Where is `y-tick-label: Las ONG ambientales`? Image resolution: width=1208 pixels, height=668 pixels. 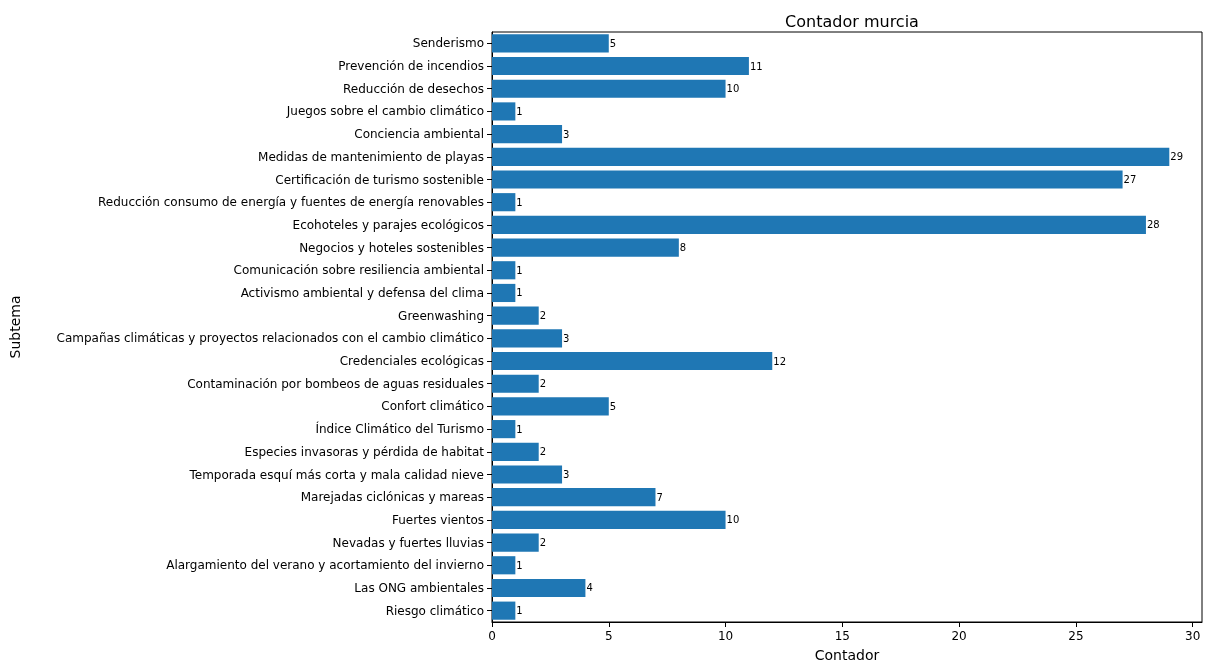 y-tick-label: Las ONG ambientales is located at coordinates (419, 587).